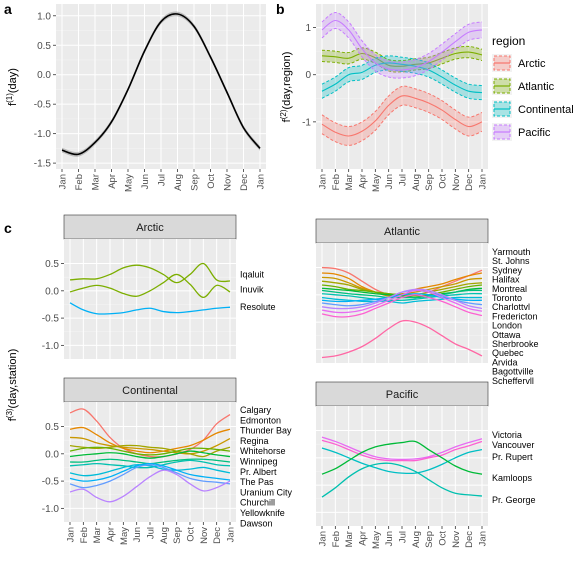 The width and height of the screenshot is (578, 564). Describe the element at coordinates (44, 75) in the screenshot. I see `panel-a-ytick-label: 0.0` at that location.